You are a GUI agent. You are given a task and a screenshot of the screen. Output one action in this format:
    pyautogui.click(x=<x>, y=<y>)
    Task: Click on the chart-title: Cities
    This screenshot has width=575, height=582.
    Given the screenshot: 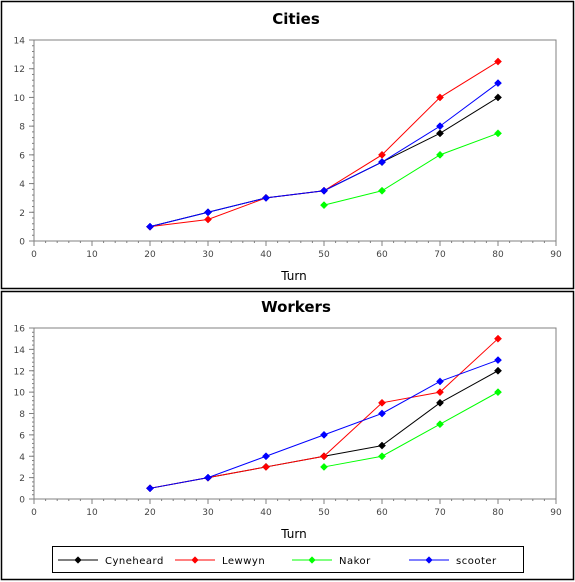 What is the action you would take?
    pyautogui.click(x=296, y=19)
    